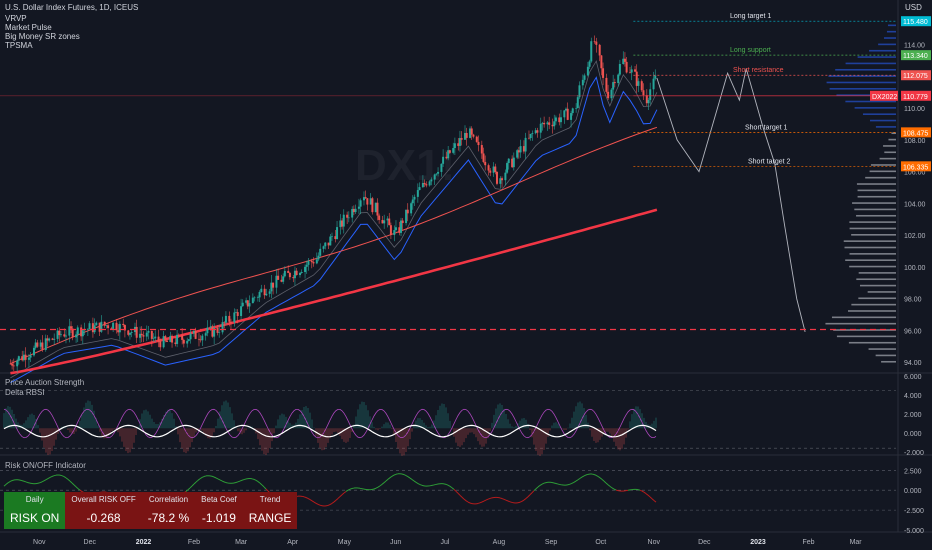 This screenshot has height=550, width=932. What do you see at coordinates (654, 542) in the screenshot?
I see `x-tick-label: Nov` at bounding box center [654, 542].